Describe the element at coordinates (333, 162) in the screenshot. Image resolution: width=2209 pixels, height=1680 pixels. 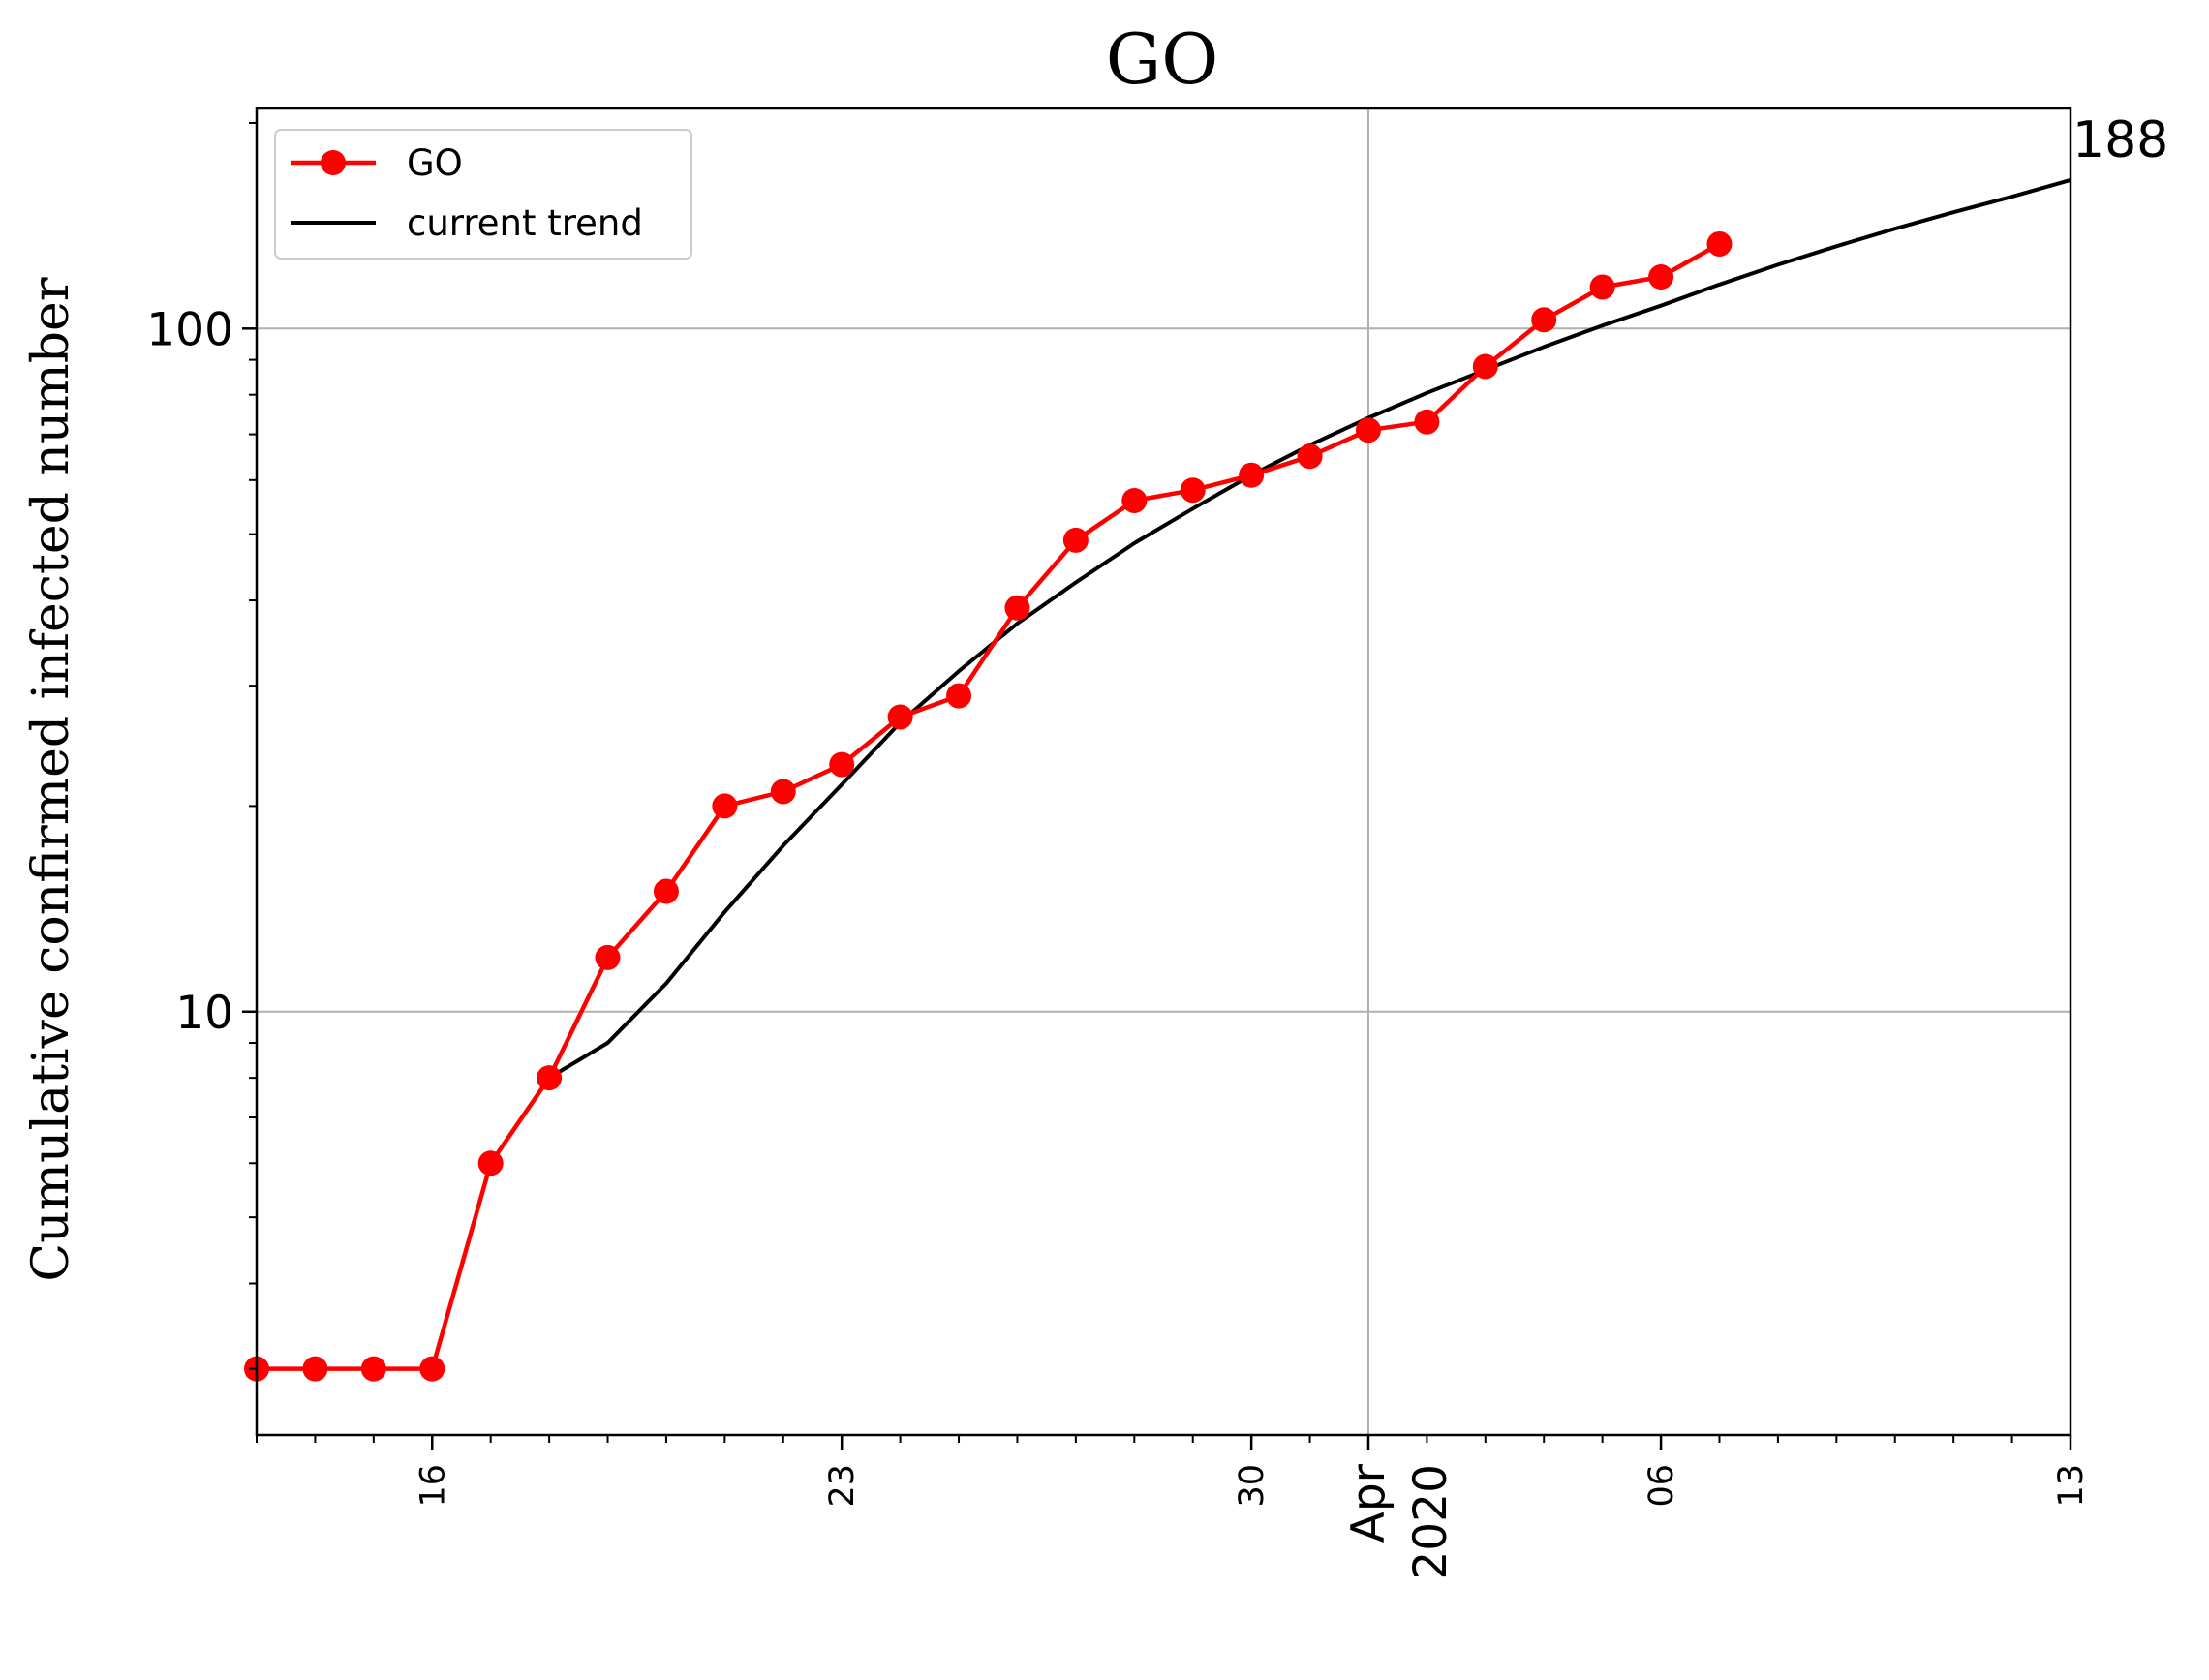
I see `legend-marker` at that location.